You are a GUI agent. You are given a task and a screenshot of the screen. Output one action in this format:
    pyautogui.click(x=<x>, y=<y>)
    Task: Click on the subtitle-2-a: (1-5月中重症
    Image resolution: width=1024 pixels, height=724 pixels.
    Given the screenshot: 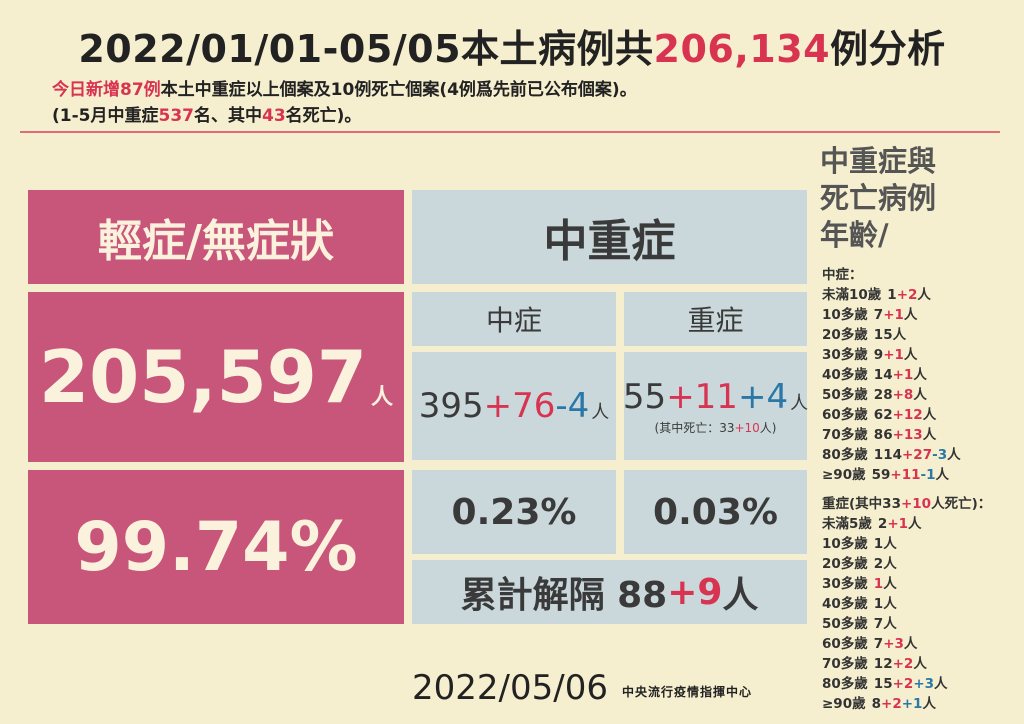 What is the action you would take?
    pyautogui.click(x=105, y=116)
    